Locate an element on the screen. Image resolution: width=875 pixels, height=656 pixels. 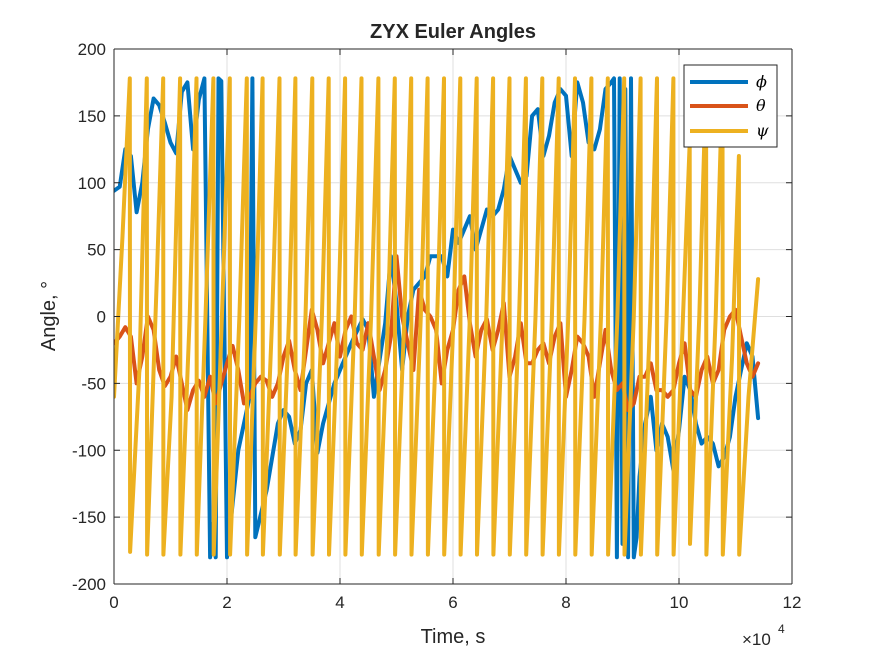
y-tick-label: -100 is located at coordinates (89, 450).